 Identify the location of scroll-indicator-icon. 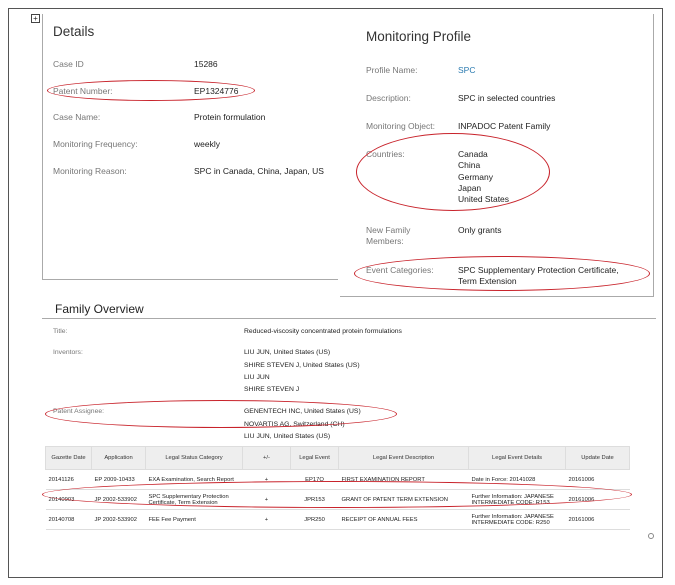
(651, 536).